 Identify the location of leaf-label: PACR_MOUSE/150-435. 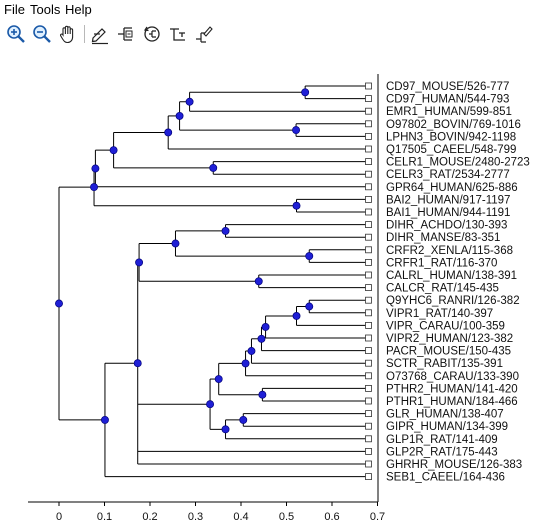
(448, 352).